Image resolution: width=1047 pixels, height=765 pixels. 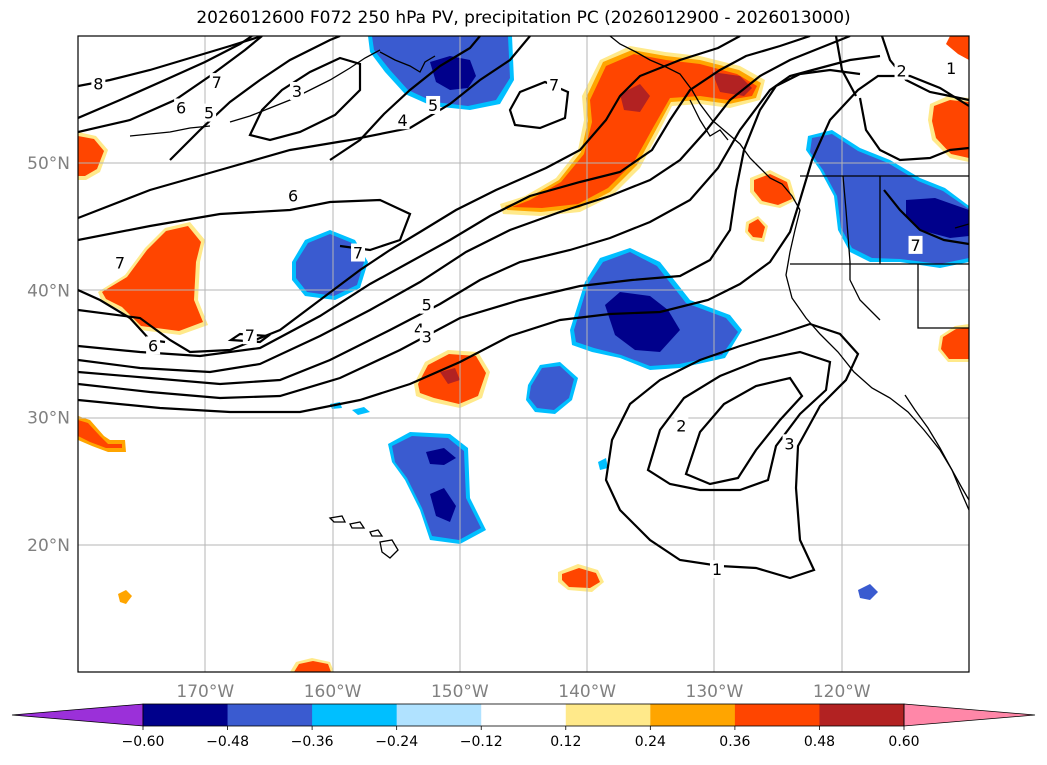 What do you see at coordinates (227, 742) in the screenshot?
I see `colorbar-tick-label: −0.48` at bounding box center [227, 742].